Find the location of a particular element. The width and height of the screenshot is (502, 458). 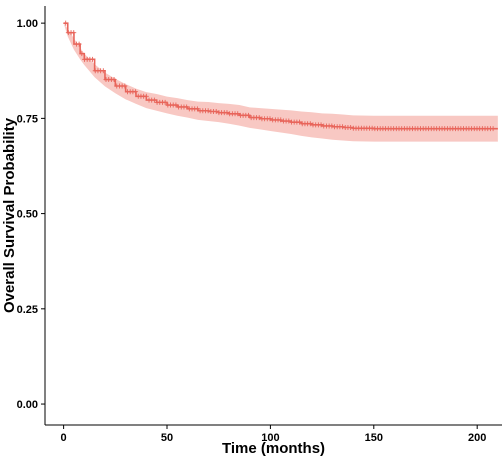

y-tick-label: 0.75 is located at coordinates (27, 119).